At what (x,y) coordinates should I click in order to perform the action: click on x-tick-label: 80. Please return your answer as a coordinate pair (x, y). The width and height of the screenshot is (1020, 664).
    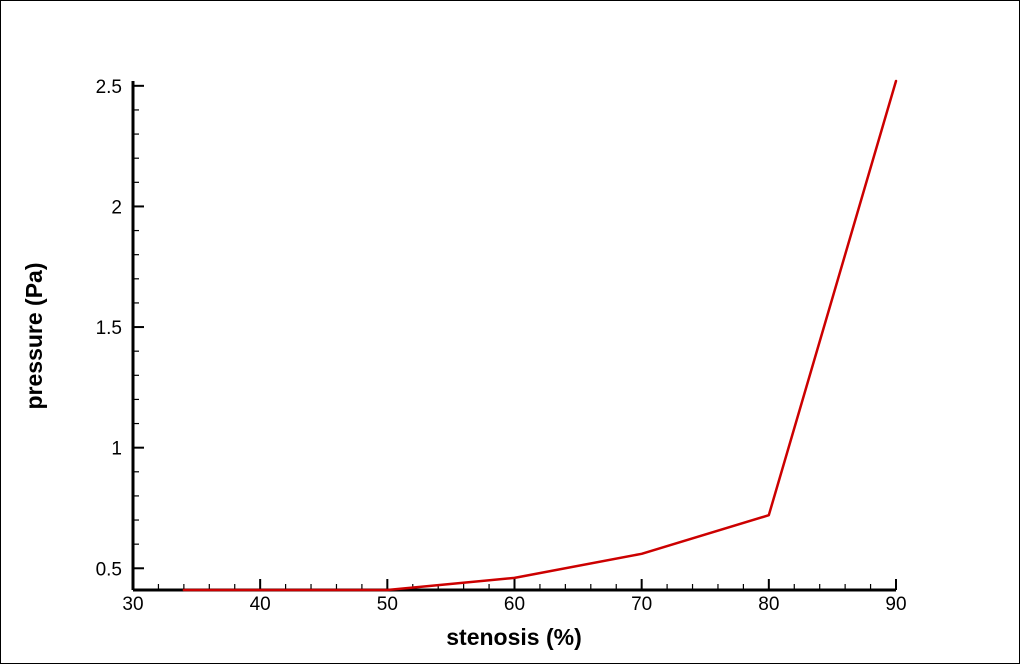
    Looking at the image, I should click on (768, 604).